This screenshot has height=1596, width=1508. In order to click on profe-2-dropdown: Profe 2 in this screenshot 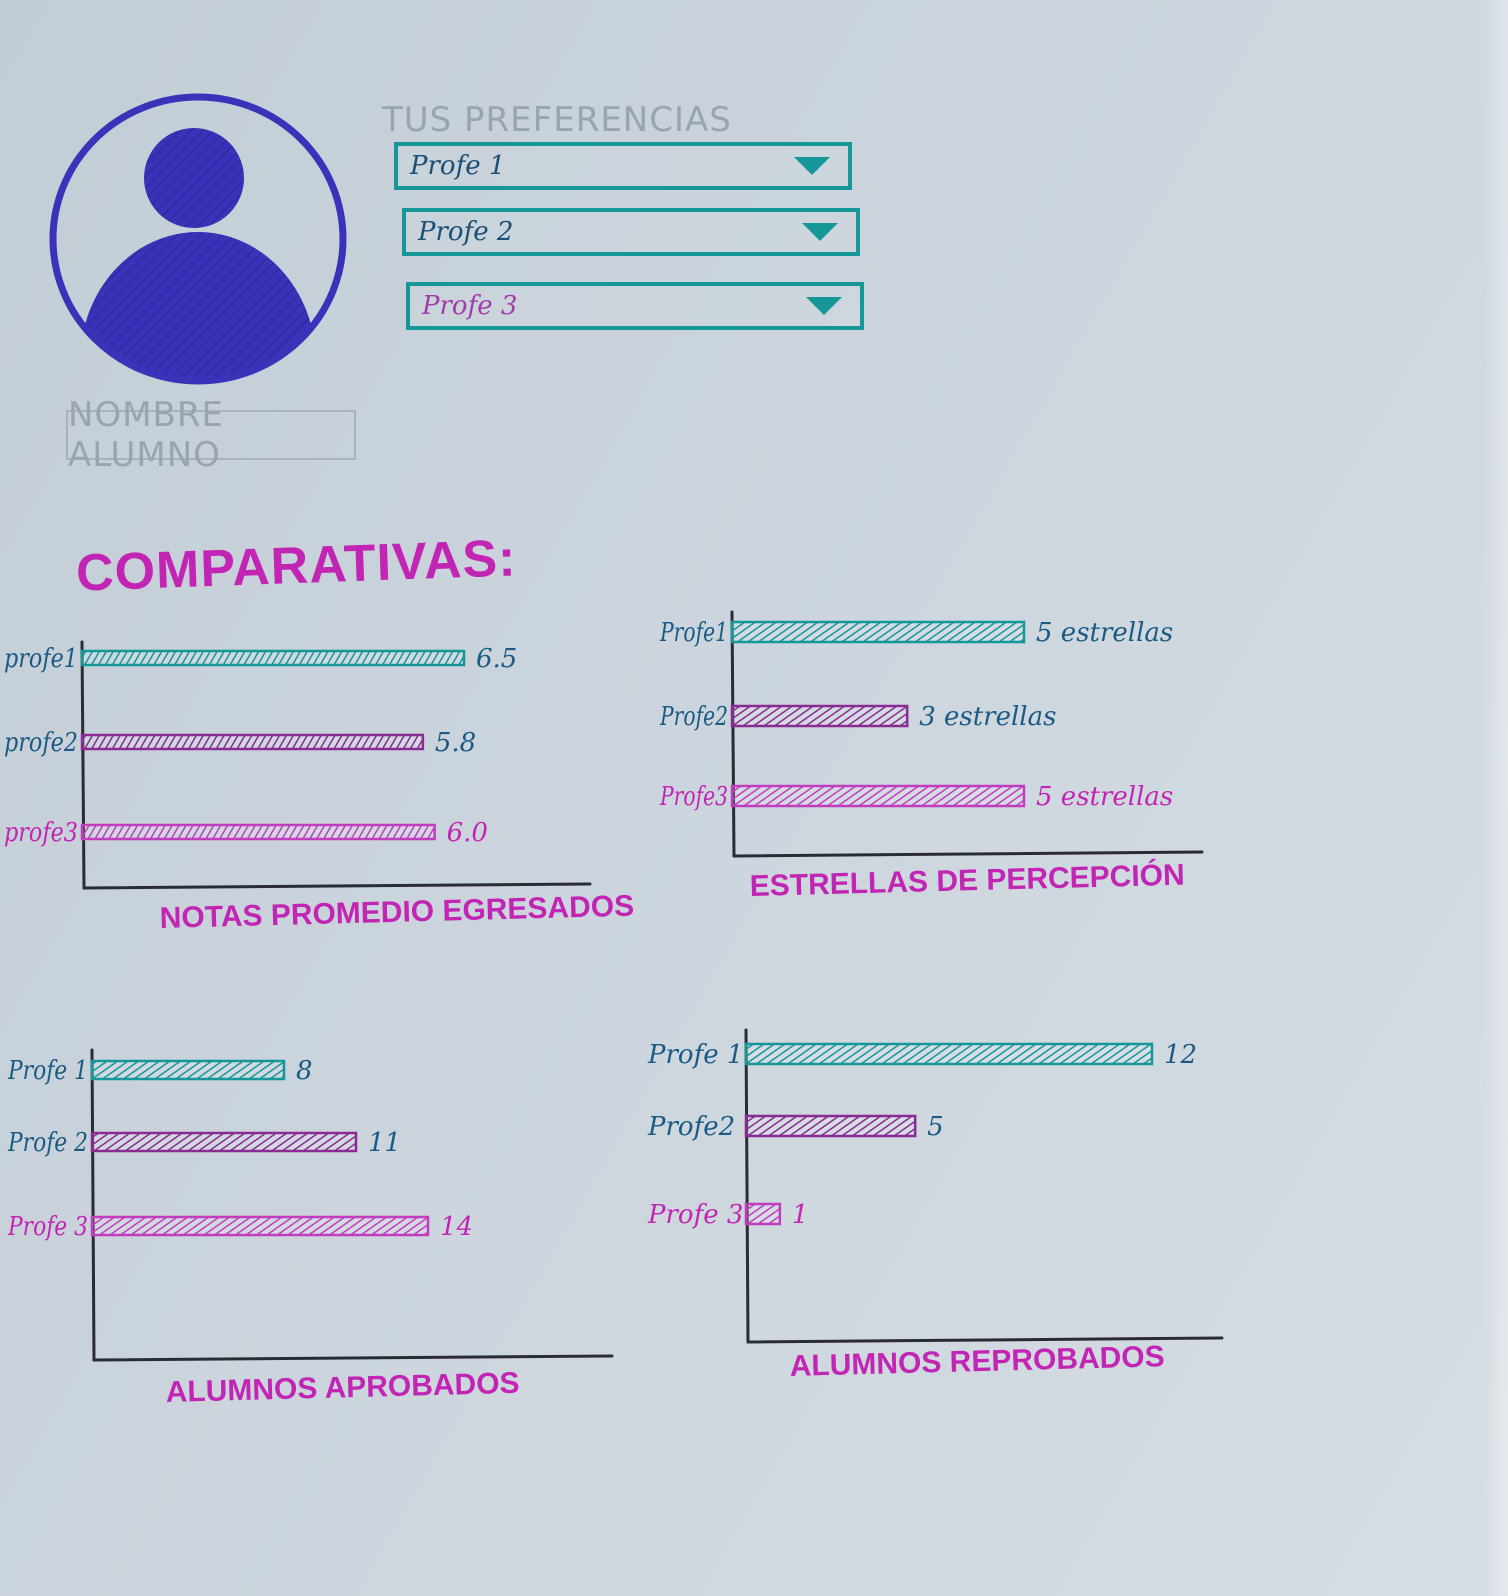, I will do `click(631, 232)`.